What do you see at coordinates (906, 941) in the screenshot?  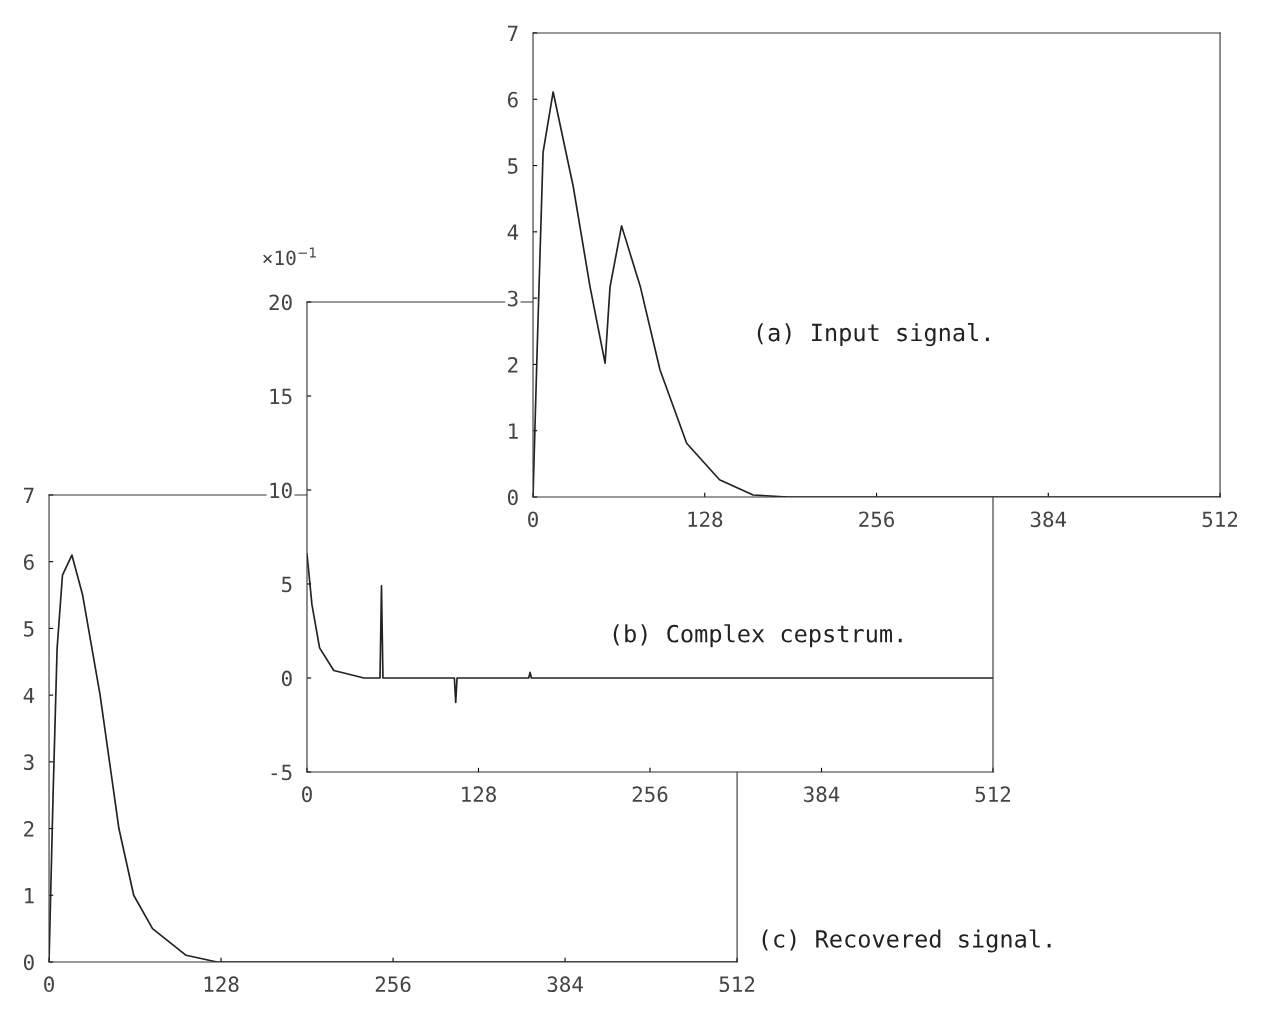 I see `text: (c) Recovered signal.` at bounding box center [906, 941].